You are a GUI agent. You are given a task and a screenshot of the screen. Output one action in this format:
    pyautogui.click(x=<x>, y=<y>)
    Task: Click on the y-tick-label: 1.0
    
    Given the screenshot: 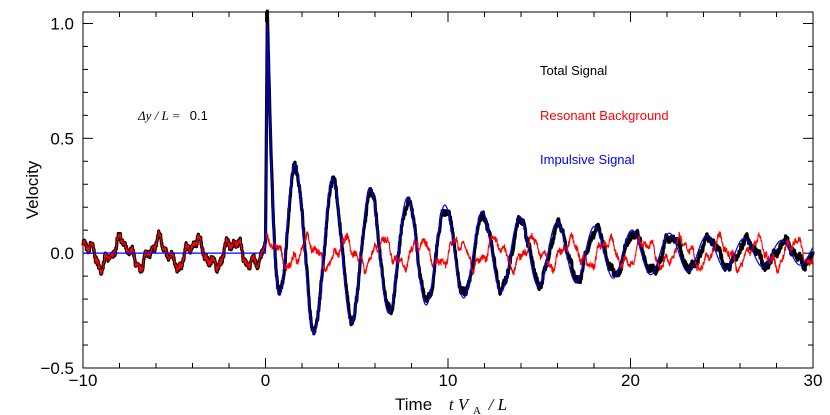 What is the action you would take?
    pyautogui.click(x=62, y=23)
    